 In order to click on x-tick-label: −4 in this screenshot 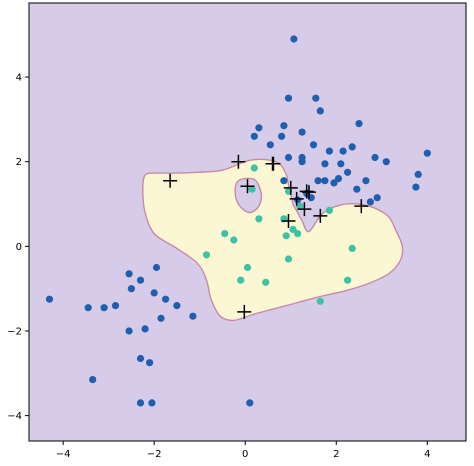, I will do `click(63, 454)`.